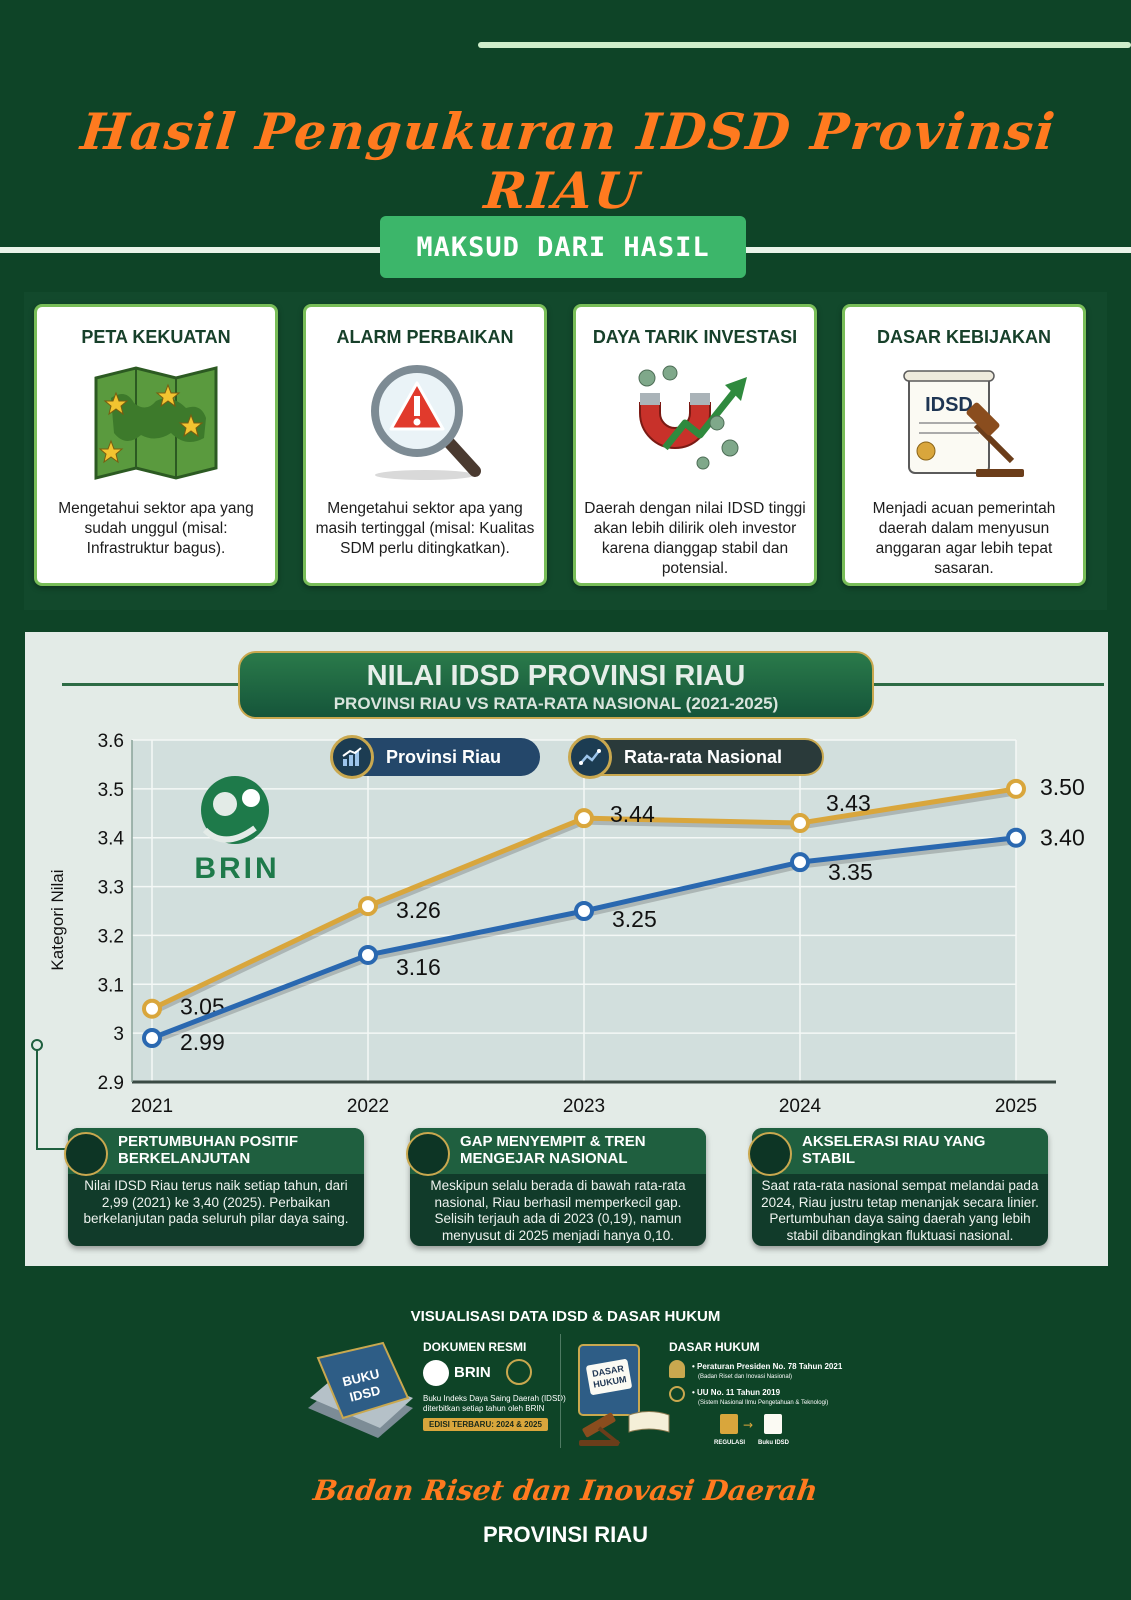 The height and width of the screenshot is (1600, 1131). What do you see at coordinates (963, 337) in the screenshot?
I see `card-title: DASAR KEBIJAKAN` at bounding box center [963, 337].